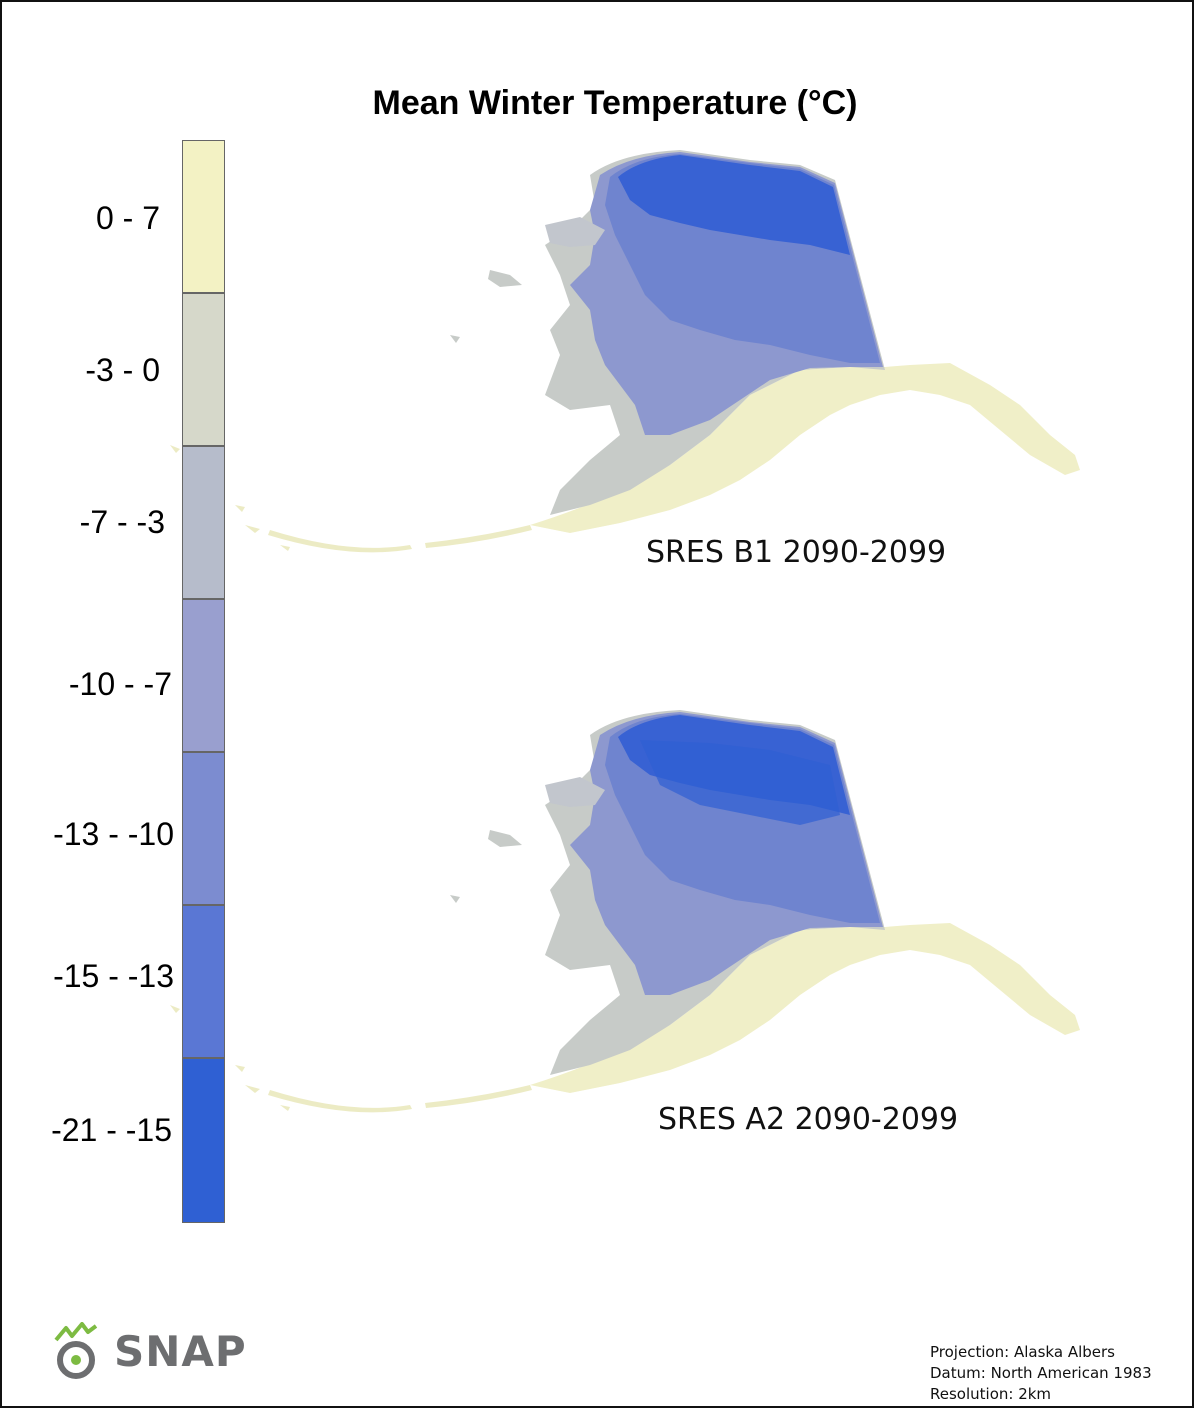 The image size is (1194, 1408). What do you see at coordinates (796, 552) in the screenshot?
I see `map-label-b1: SRES B1 2090-2099` at bounding box center [796, 552].